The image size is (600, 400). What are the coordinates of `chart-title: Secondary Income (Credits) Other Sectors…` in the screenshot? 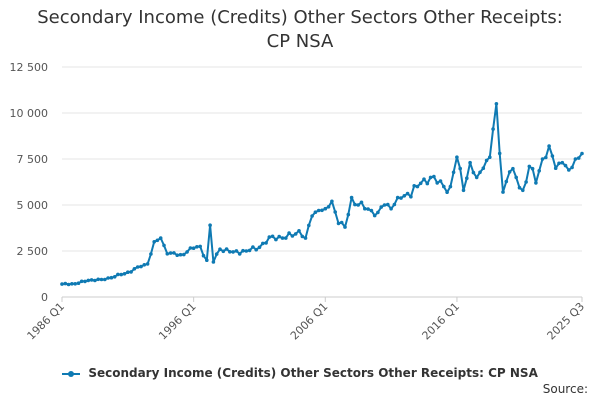 It's located at (300, 30).